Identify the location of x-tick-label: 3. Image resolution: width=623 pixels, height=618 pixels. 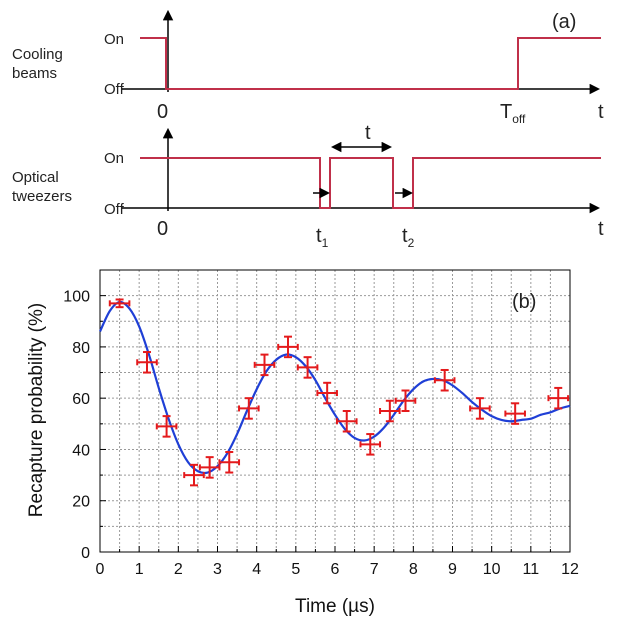
(217, 569).